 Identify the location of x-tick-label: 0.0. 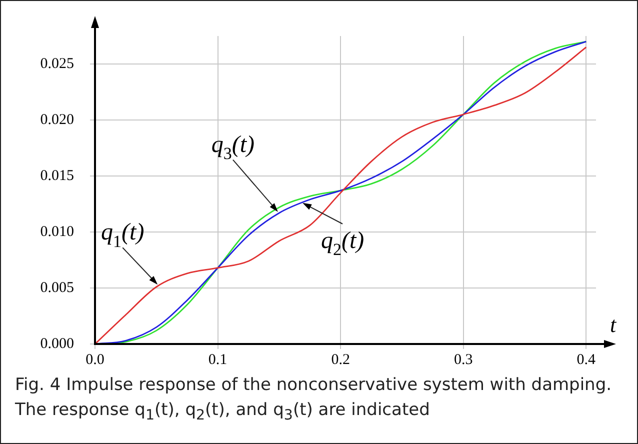
(95, 360).